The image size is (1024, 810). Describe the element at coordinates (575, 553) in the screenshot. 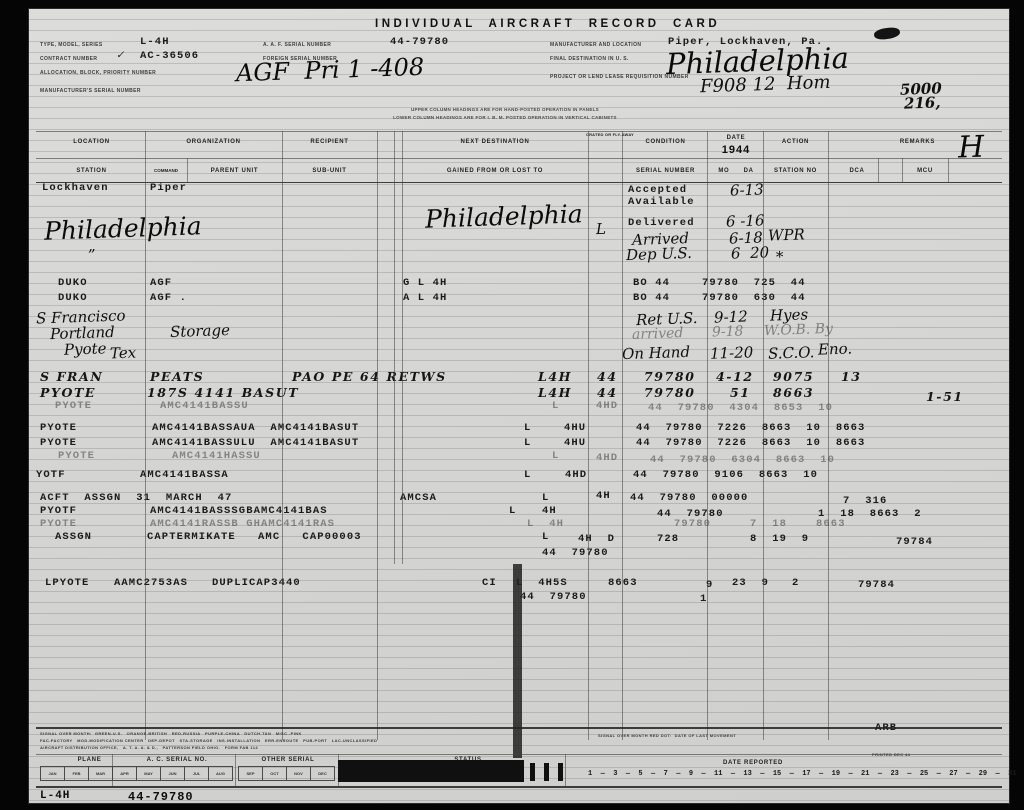

I see `record-entry: 44 79780` at that location.